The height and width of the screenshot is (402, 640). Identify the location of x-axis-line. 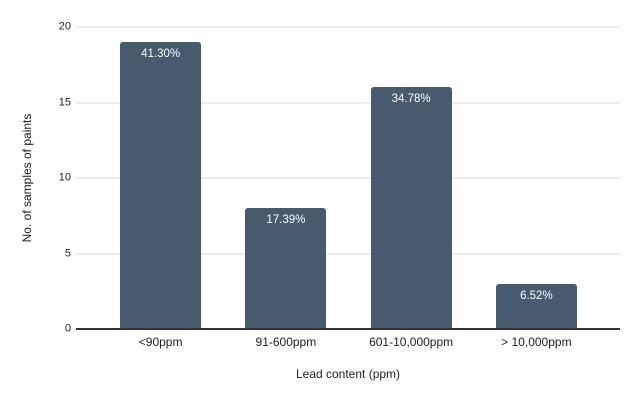
(348, 329).